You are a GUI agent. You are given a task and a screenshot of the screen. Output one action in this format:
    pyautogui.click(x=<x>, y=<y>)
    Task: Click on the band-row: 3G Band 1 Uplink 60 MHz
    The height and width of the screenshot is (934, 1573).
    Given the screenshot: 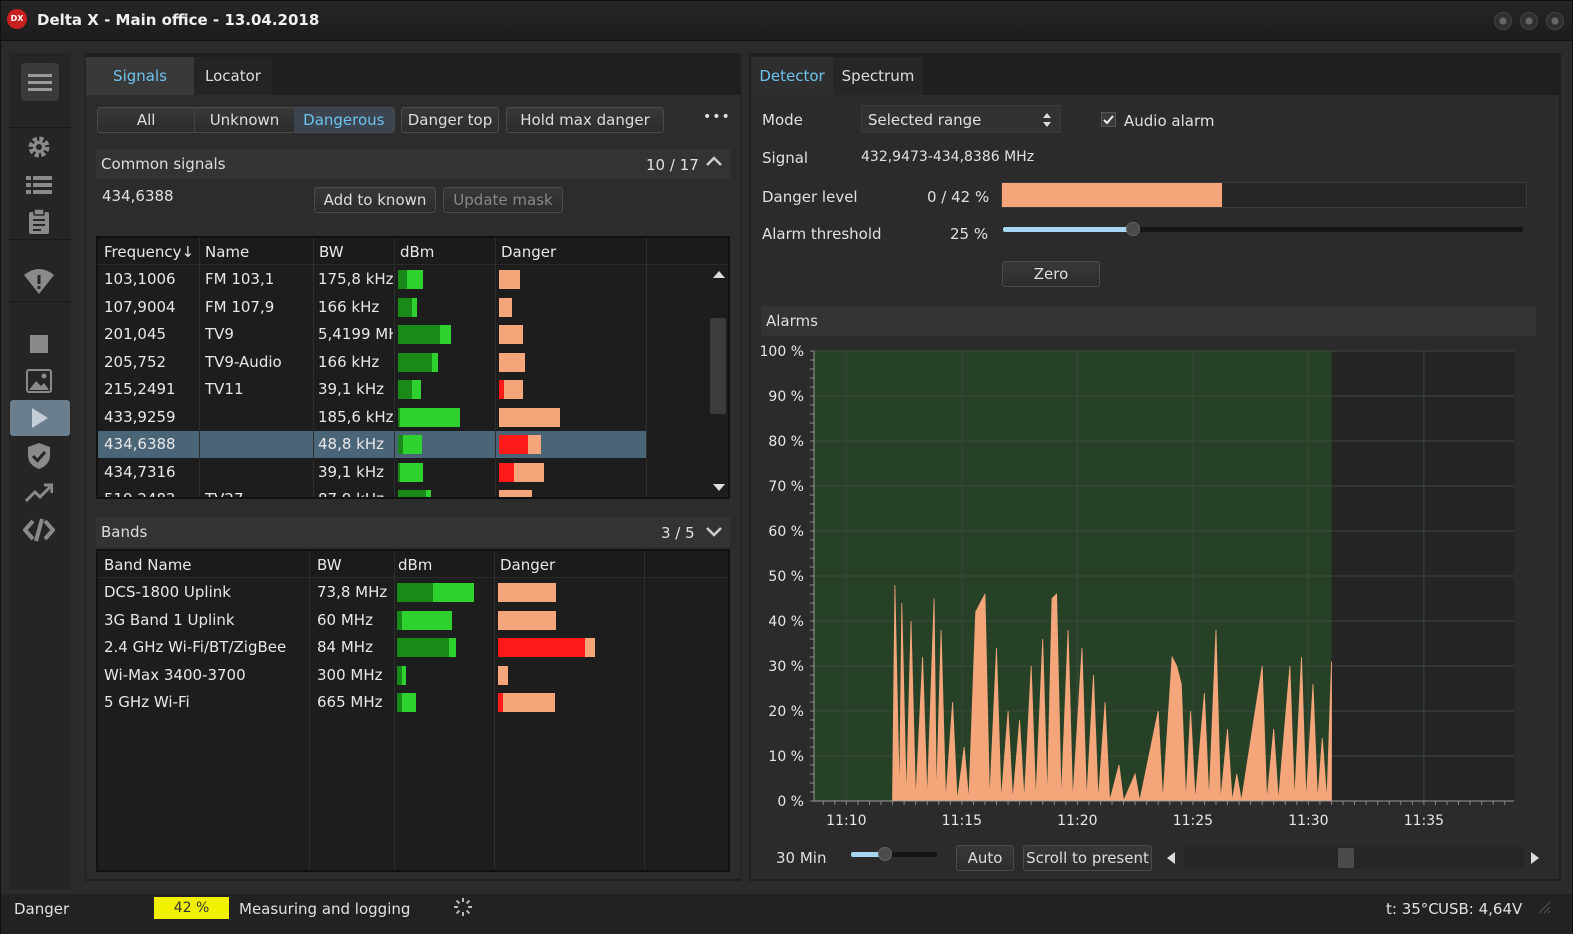 What is the action you would take?
    pyautogui.click(x=372, y=620)
    